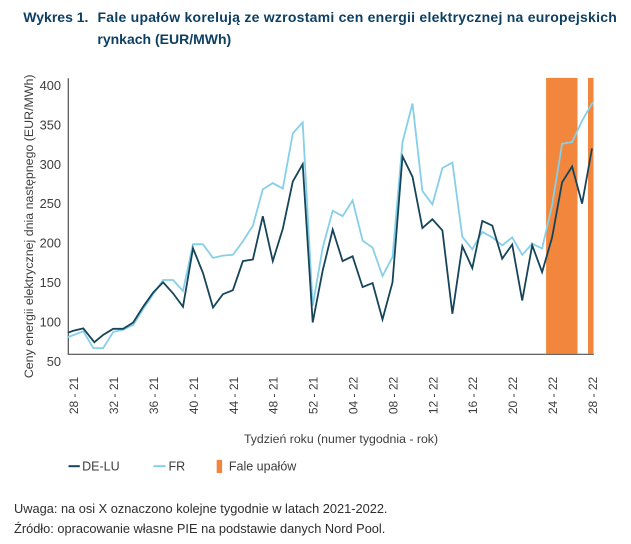 The height and width of the screenshot is (544, 631). I want to click on svg-text: Fale upałów, so click(263, 467).